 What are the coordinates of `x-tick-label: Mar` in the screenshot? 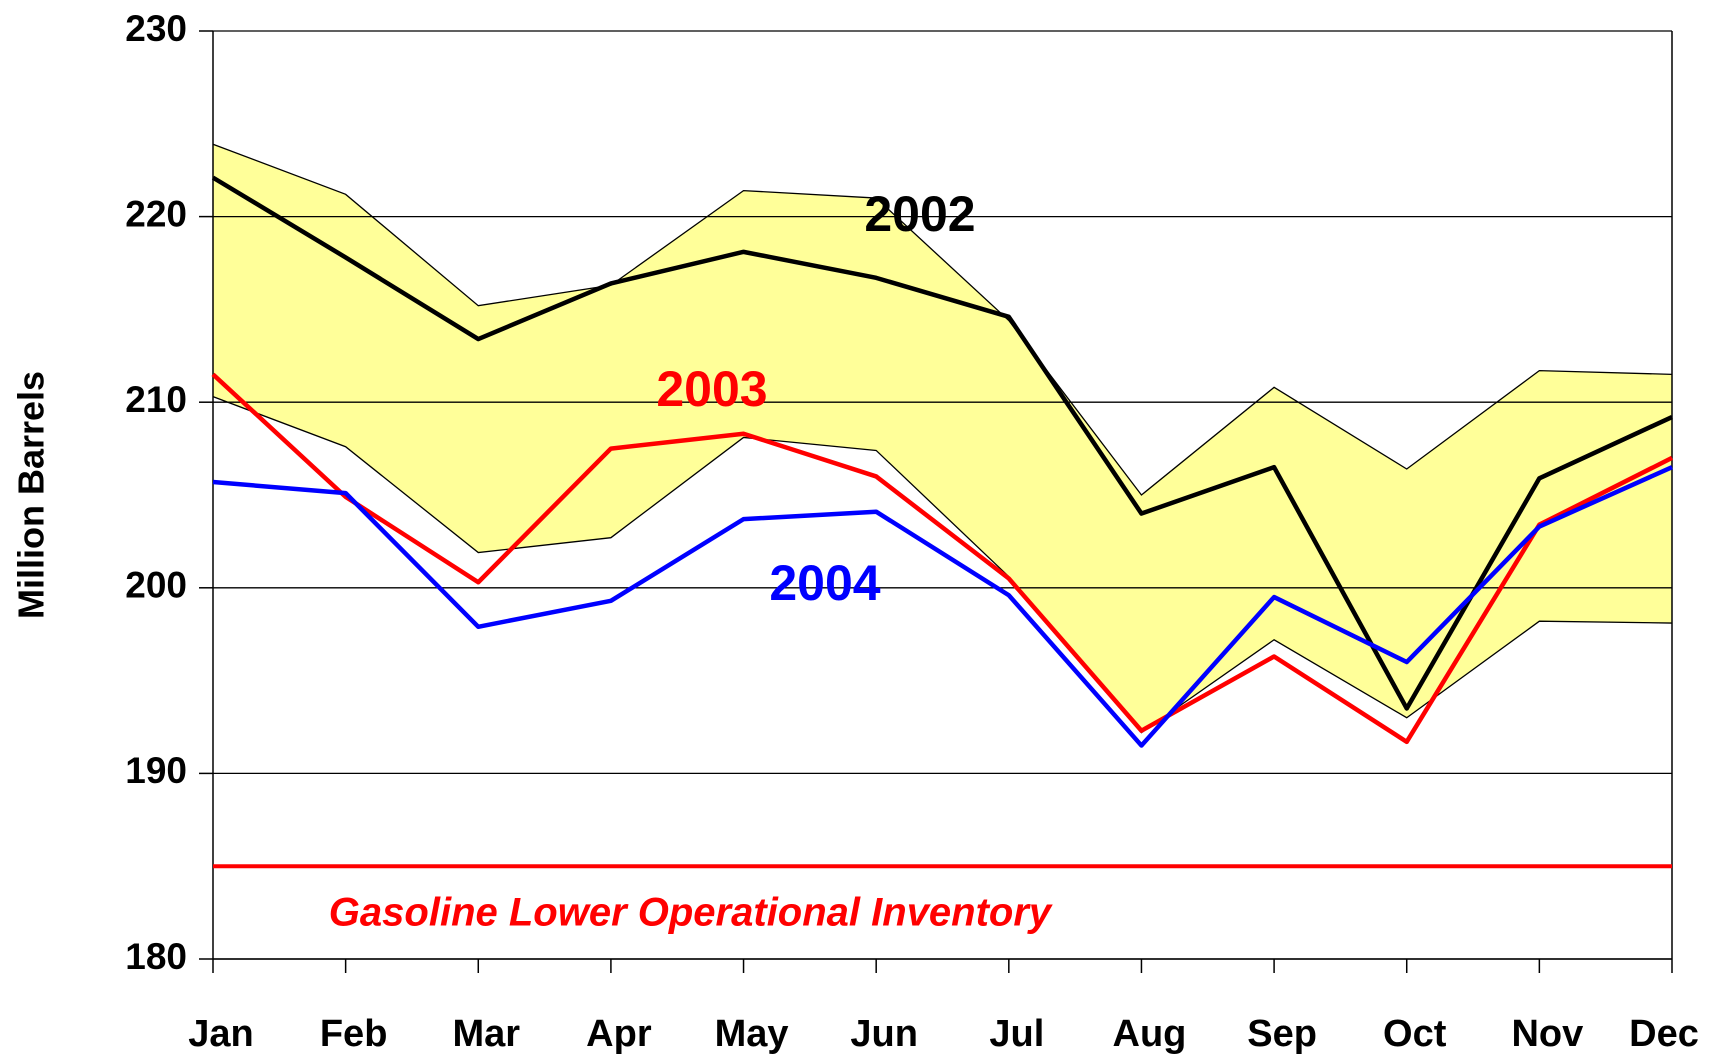 It's located at (486, 1034).